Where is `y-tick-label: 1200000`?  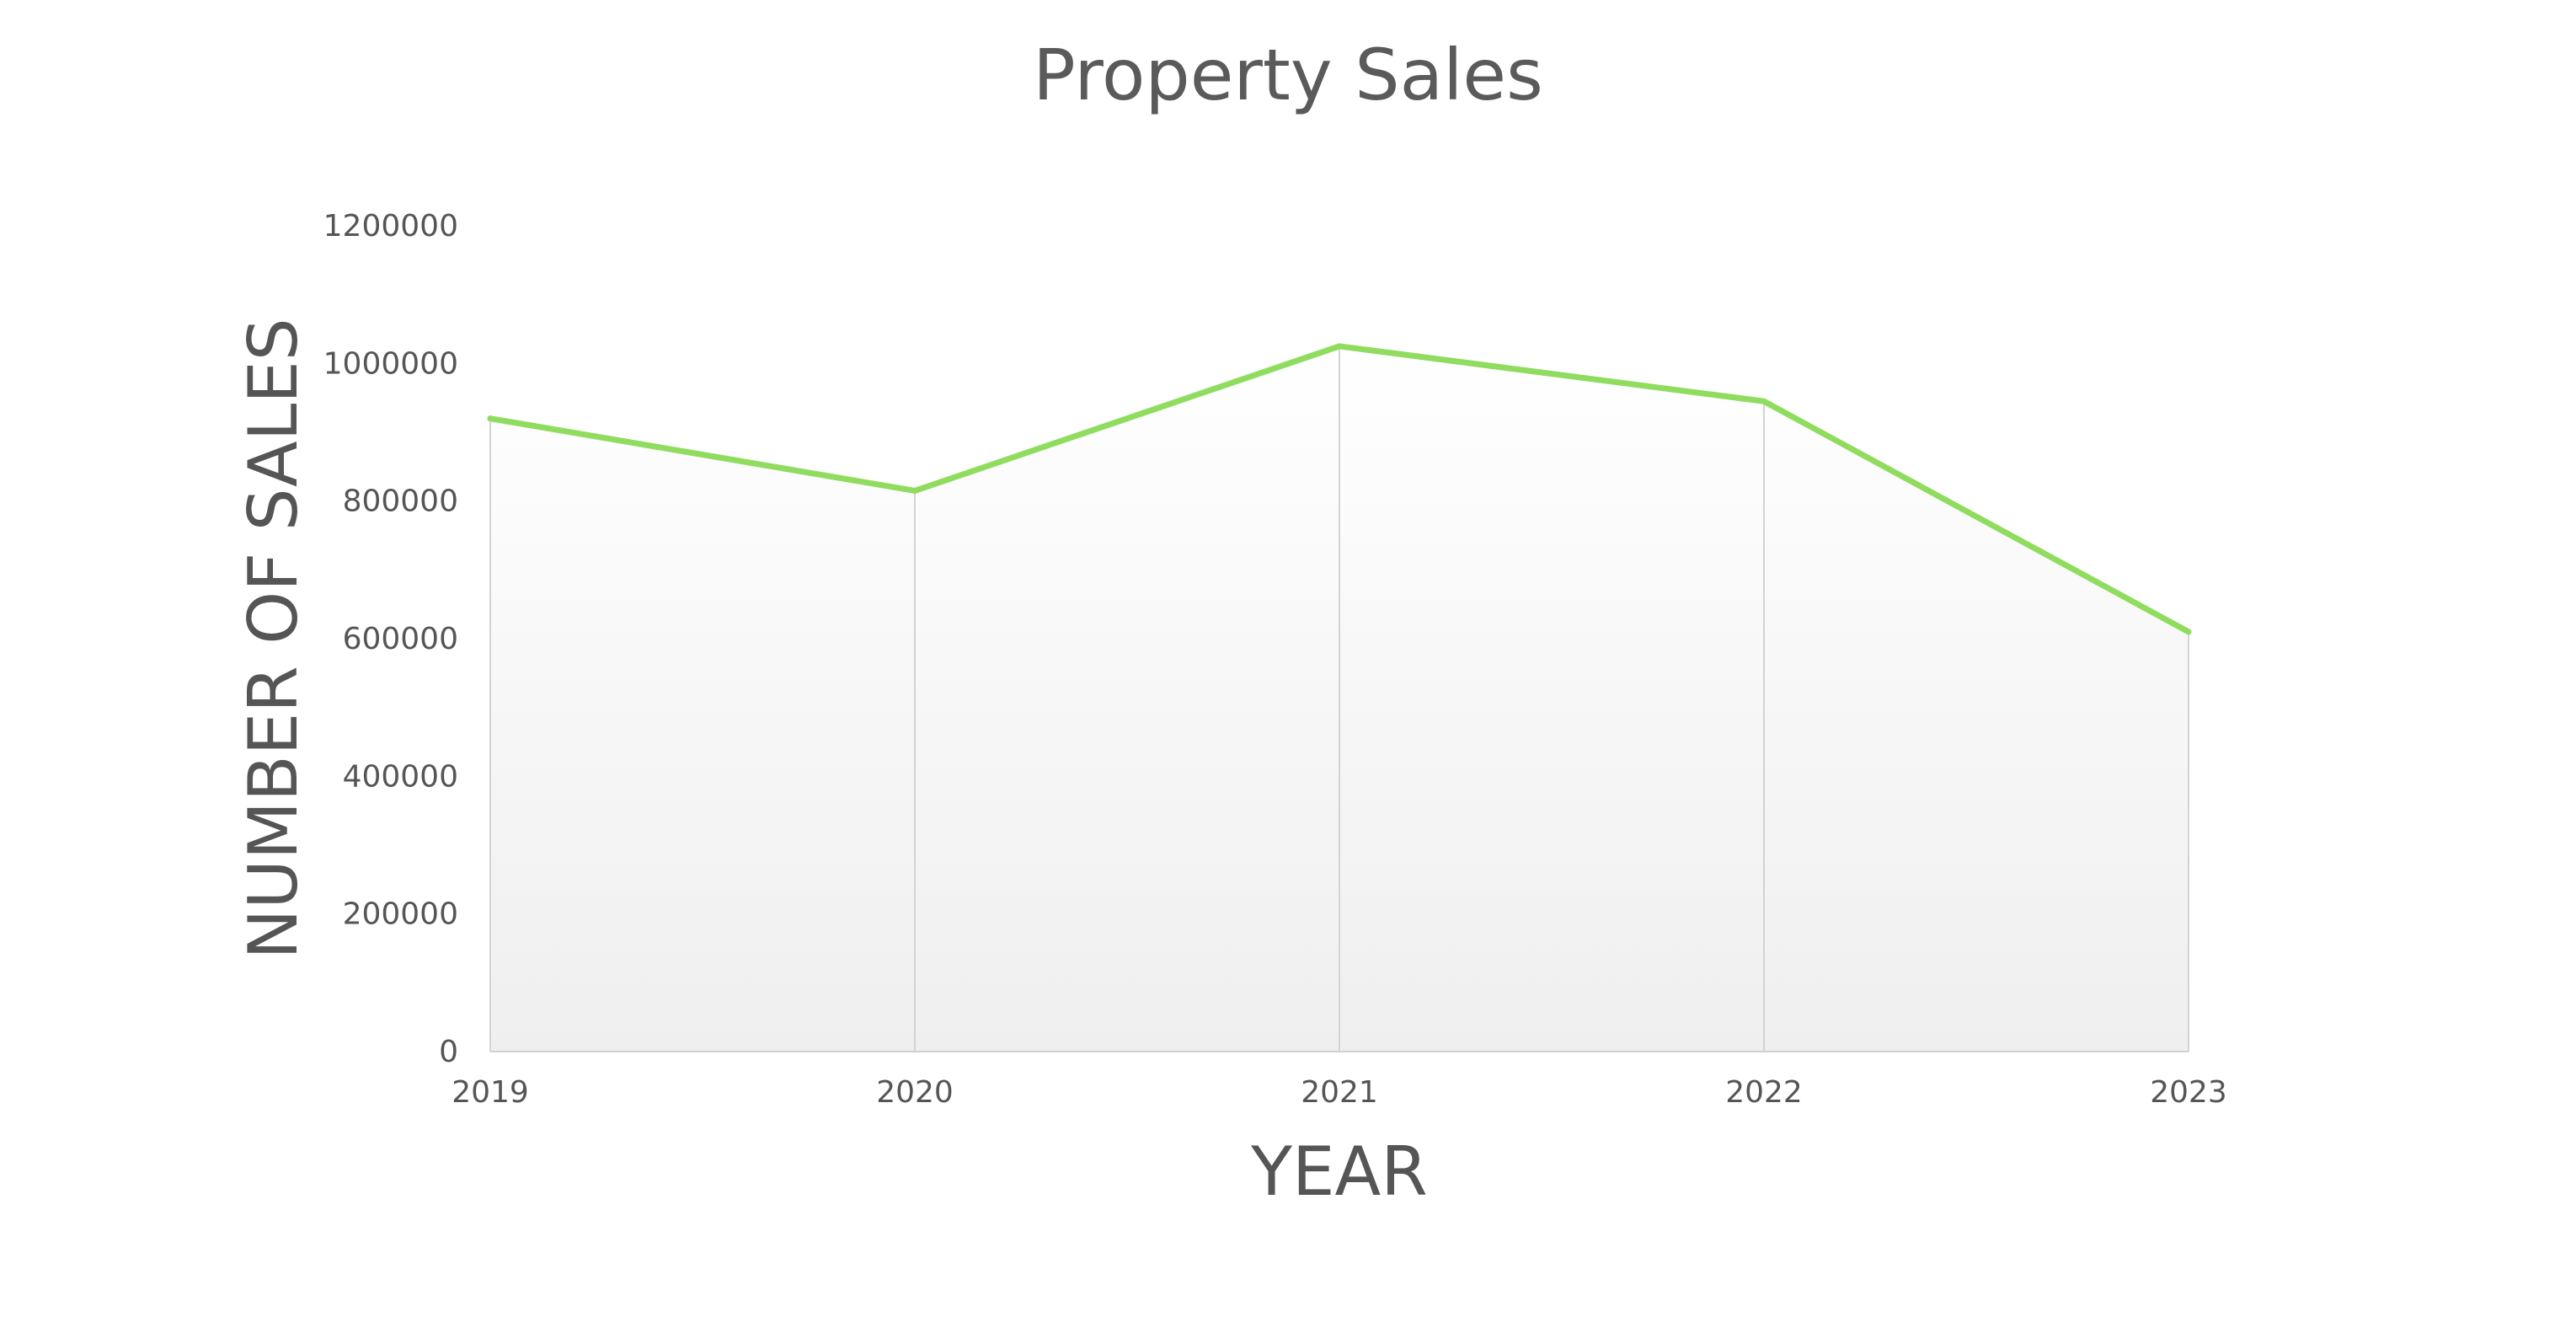
y-tick-label: 1200000 is located at coordinates (390, 227).